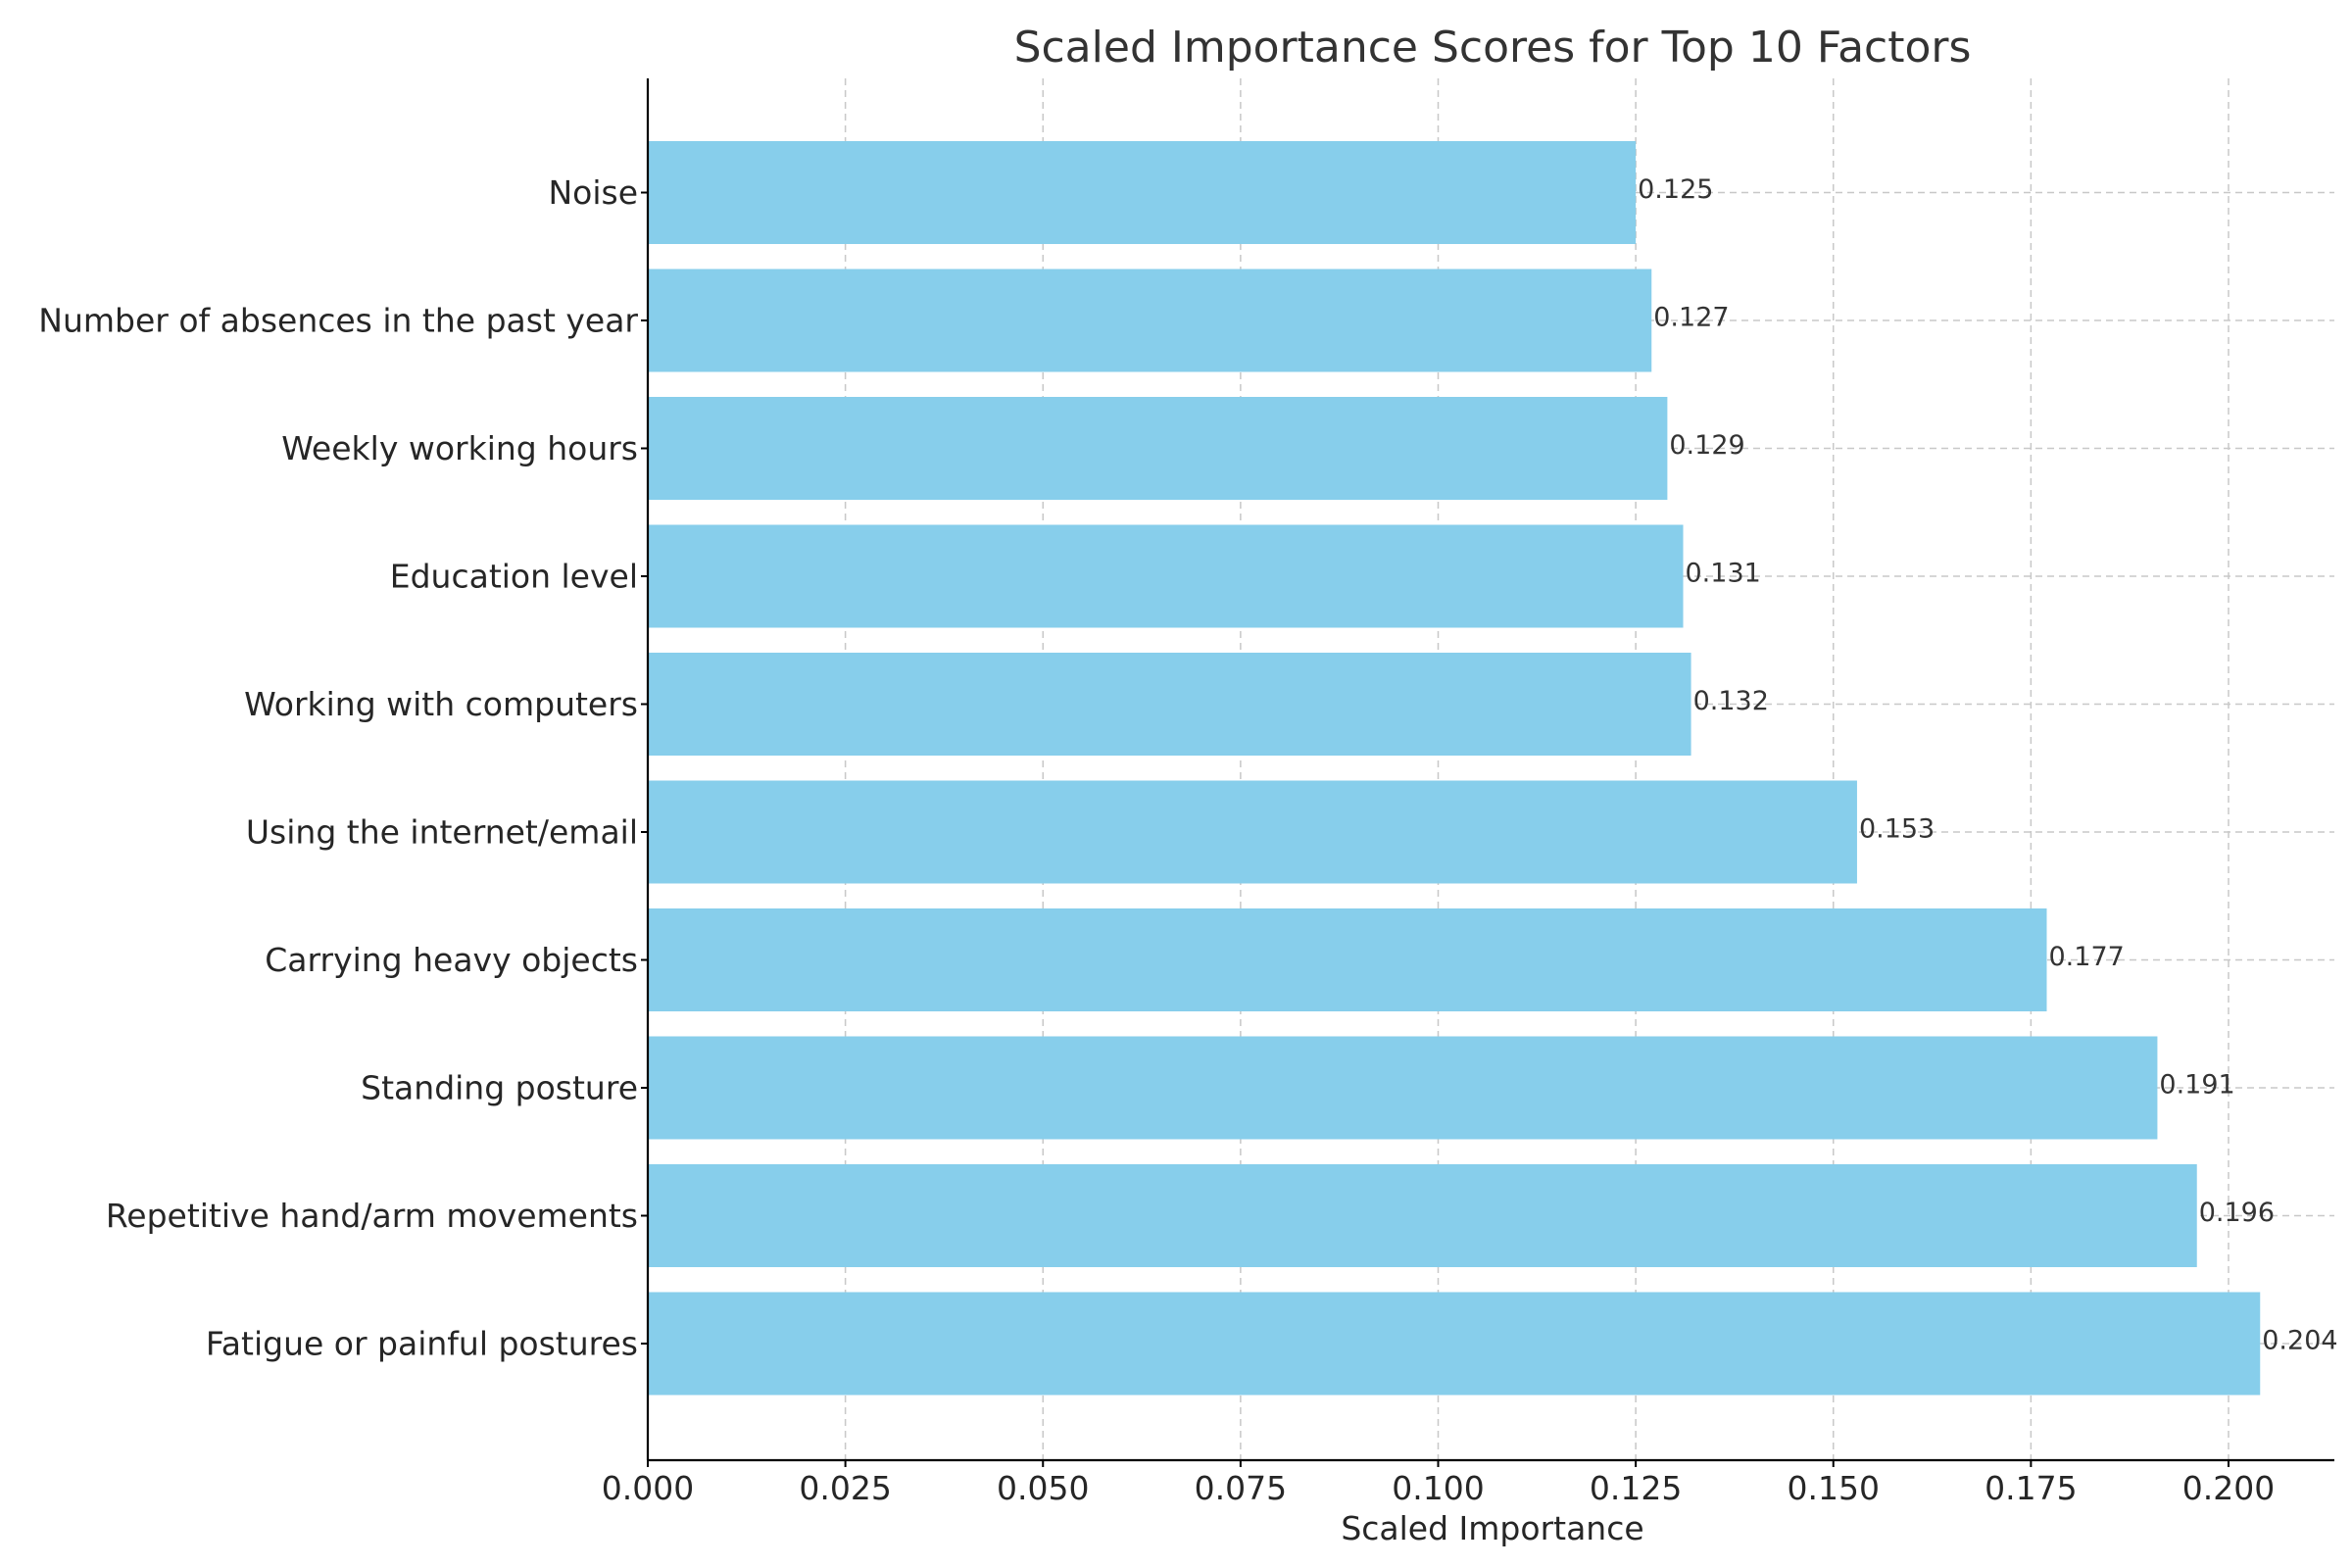  Describe the element at coordinates (499, 1088) in the screenshot. I see `y-tick-label: Standing posture` at that location.